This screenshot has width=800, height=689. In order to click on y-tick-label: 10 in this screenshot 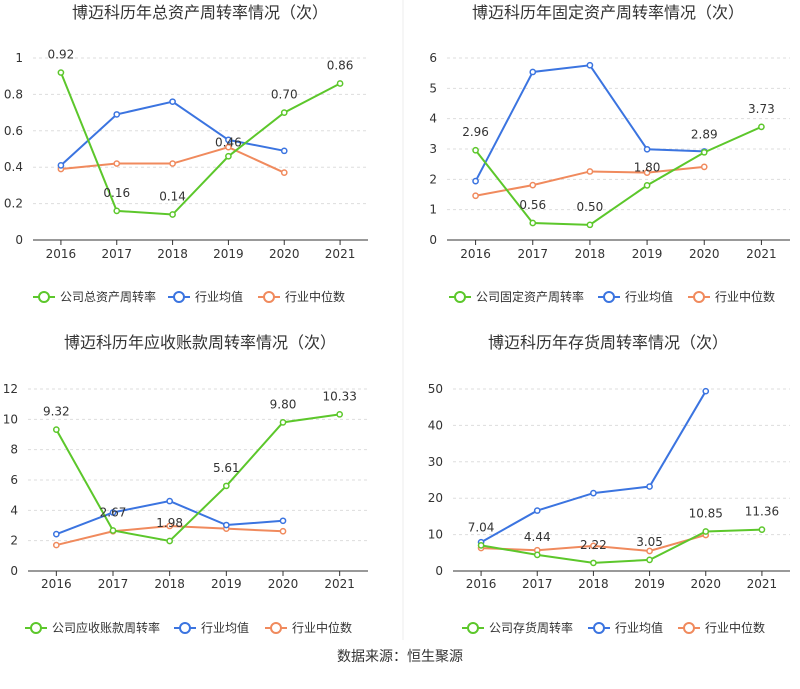, I will do `click(435, 535)`.